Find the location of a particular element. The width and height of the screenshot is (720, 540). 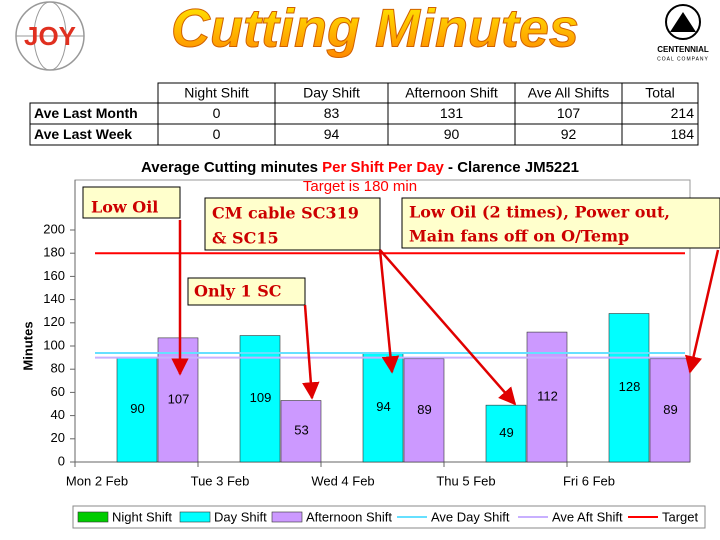

value-label: 53 is located at coordinates (301, 430).